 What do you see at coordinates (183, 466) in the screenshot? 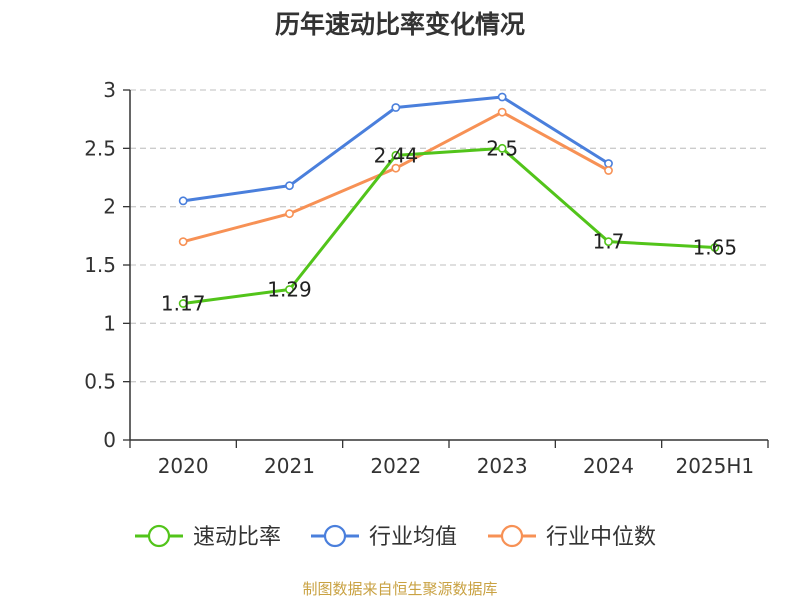
I see `x-tick-label: 2020` at bounding box center [183, 466].